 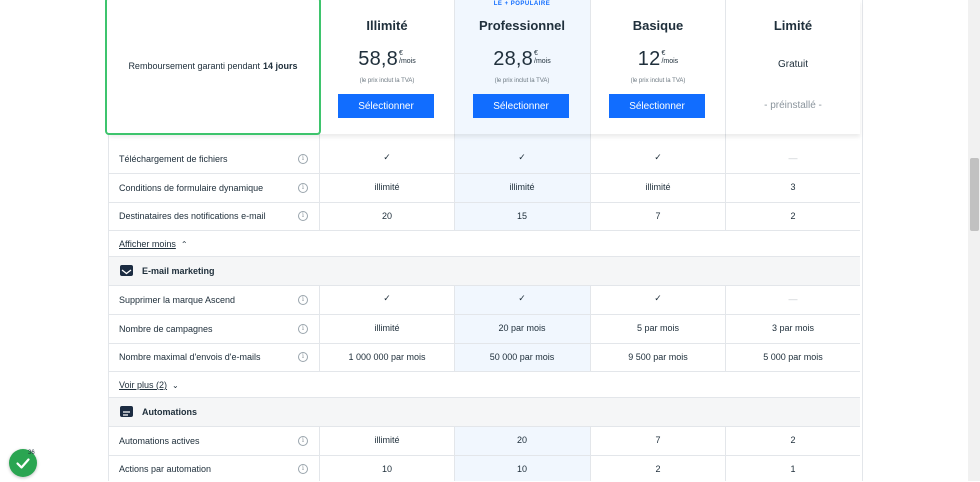 I want to click on row-label: Nombre de campagnes, so click(x=166, y=329).